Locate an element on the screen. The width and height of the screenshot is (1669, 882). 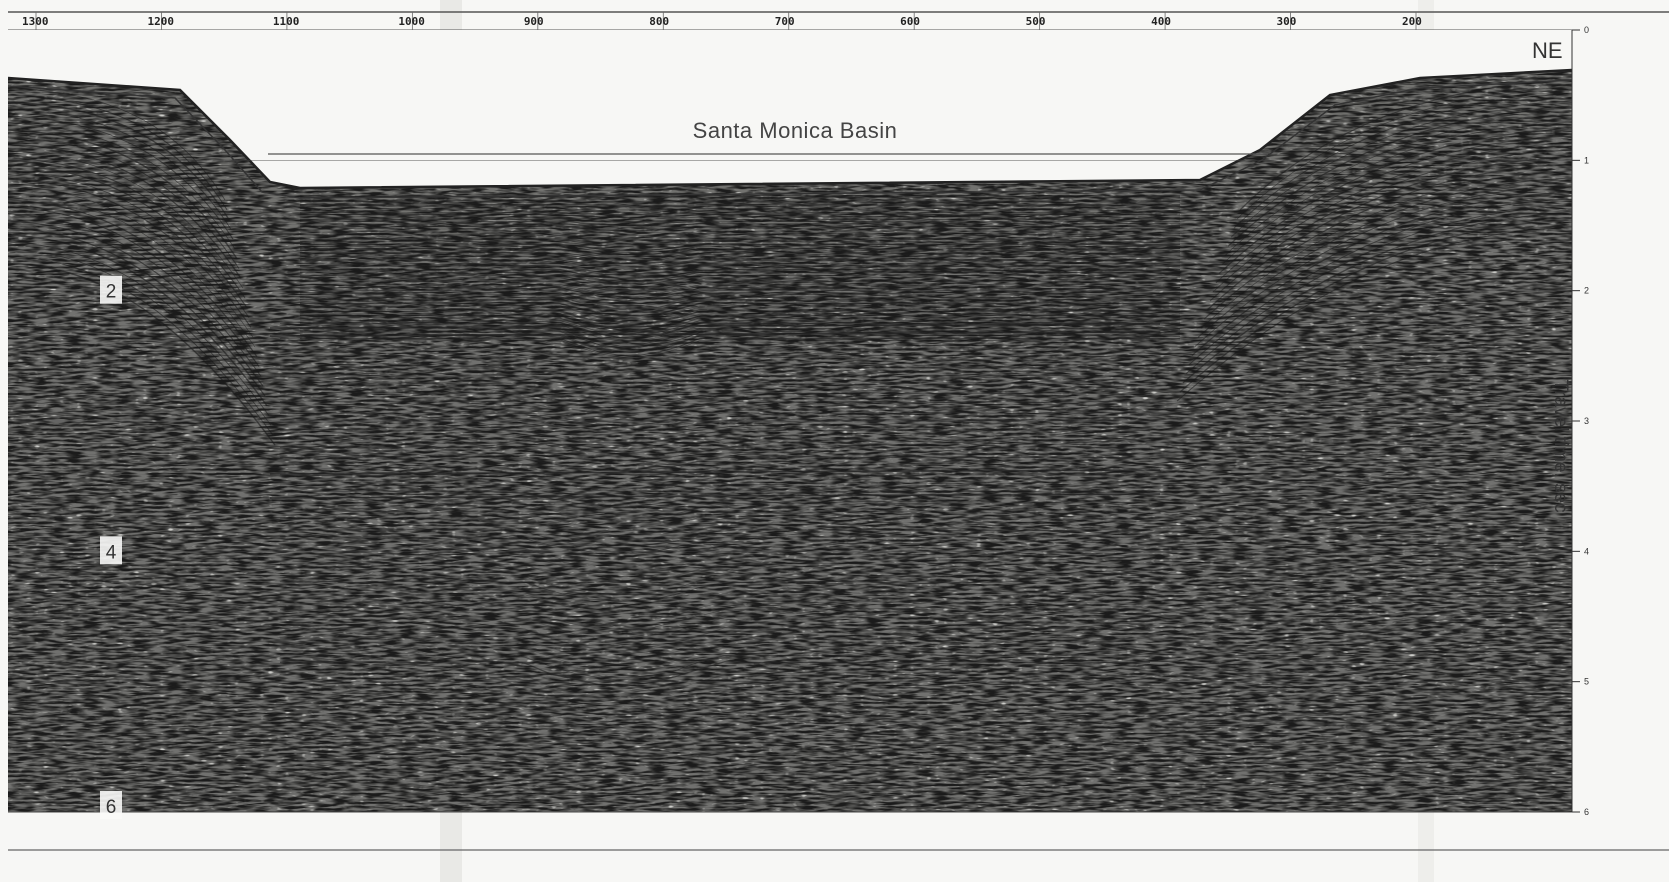
time-axis-ticks: 0 1 2 3 4 5 6 is located at coordinates (1580, 421).